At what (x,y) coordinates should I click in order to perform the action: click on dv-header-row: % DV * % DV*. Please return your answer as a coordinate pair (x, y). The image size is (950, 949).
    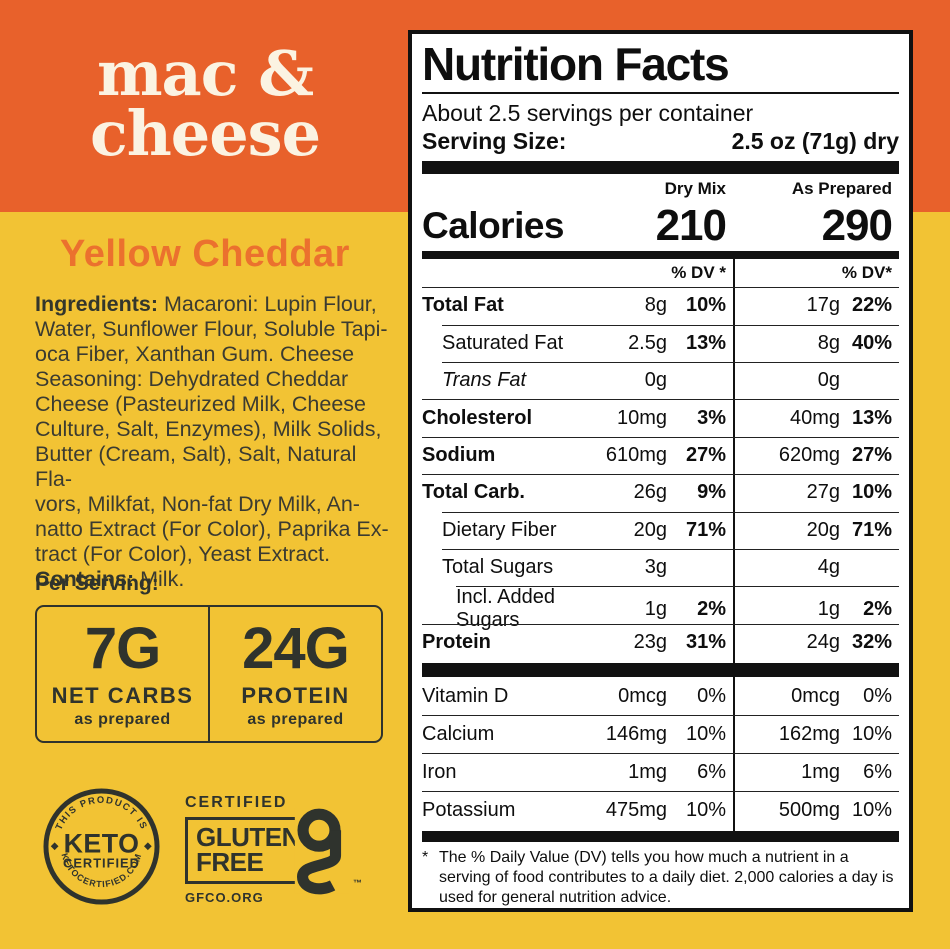
    Looking at the image, I should click on (660, 273).